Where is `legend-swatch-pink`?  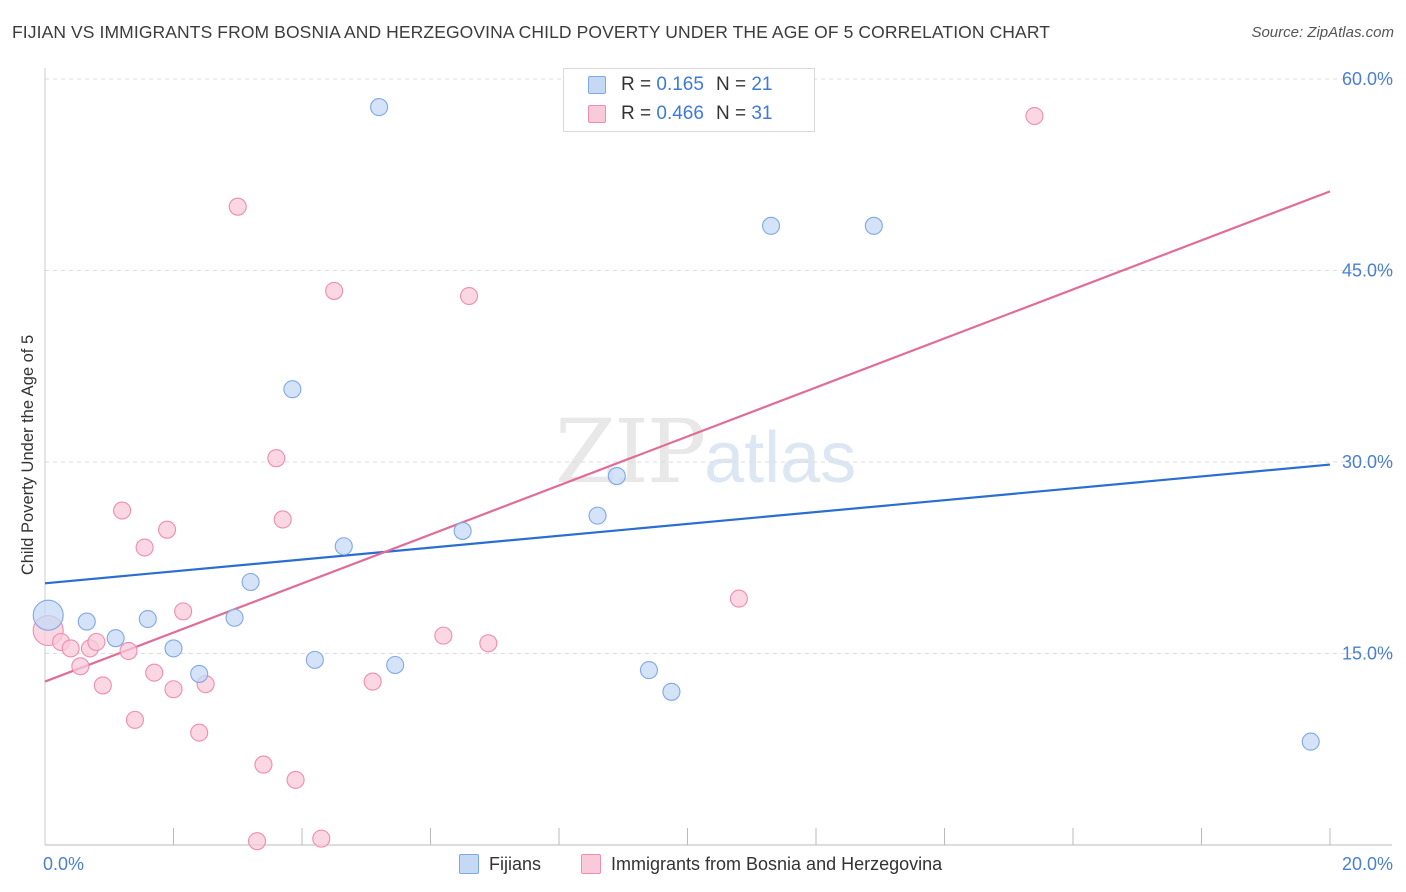 legend-swatch-pink is located at coordinates (597, 114).